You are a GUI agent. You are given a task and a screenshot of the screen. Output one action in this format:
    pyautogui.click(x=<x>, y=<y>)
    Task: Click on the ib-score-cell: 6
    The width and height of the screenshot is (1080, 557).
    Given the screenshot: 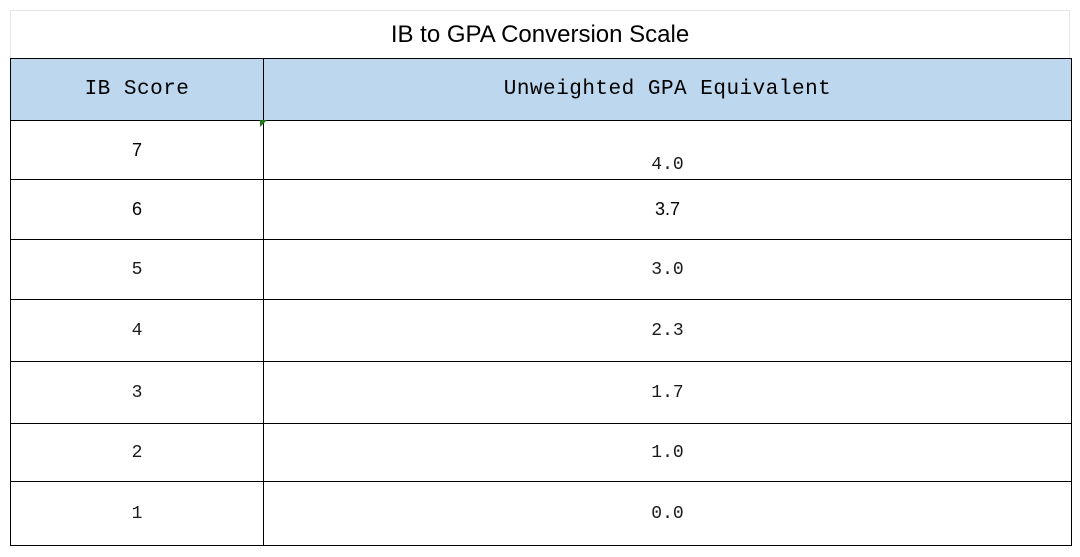 What is the action you would take?
    pyautogui.click(x=137, y=209)
    